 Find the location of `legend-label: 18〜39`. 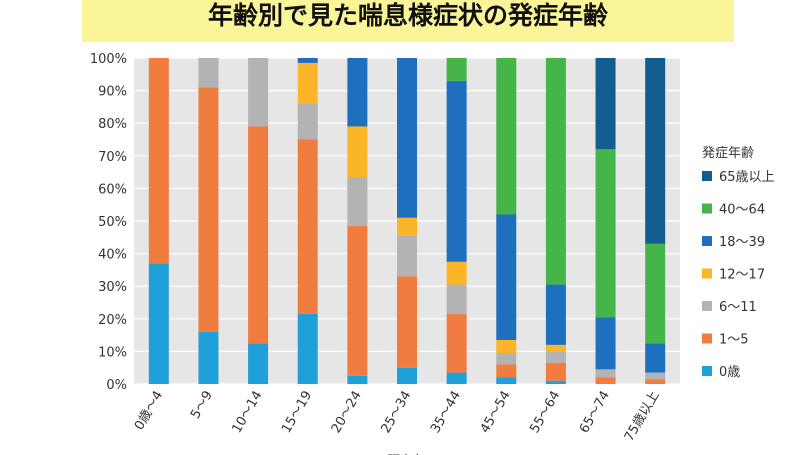

legend-label: 18〜39 is located at coordinates (742, 242).